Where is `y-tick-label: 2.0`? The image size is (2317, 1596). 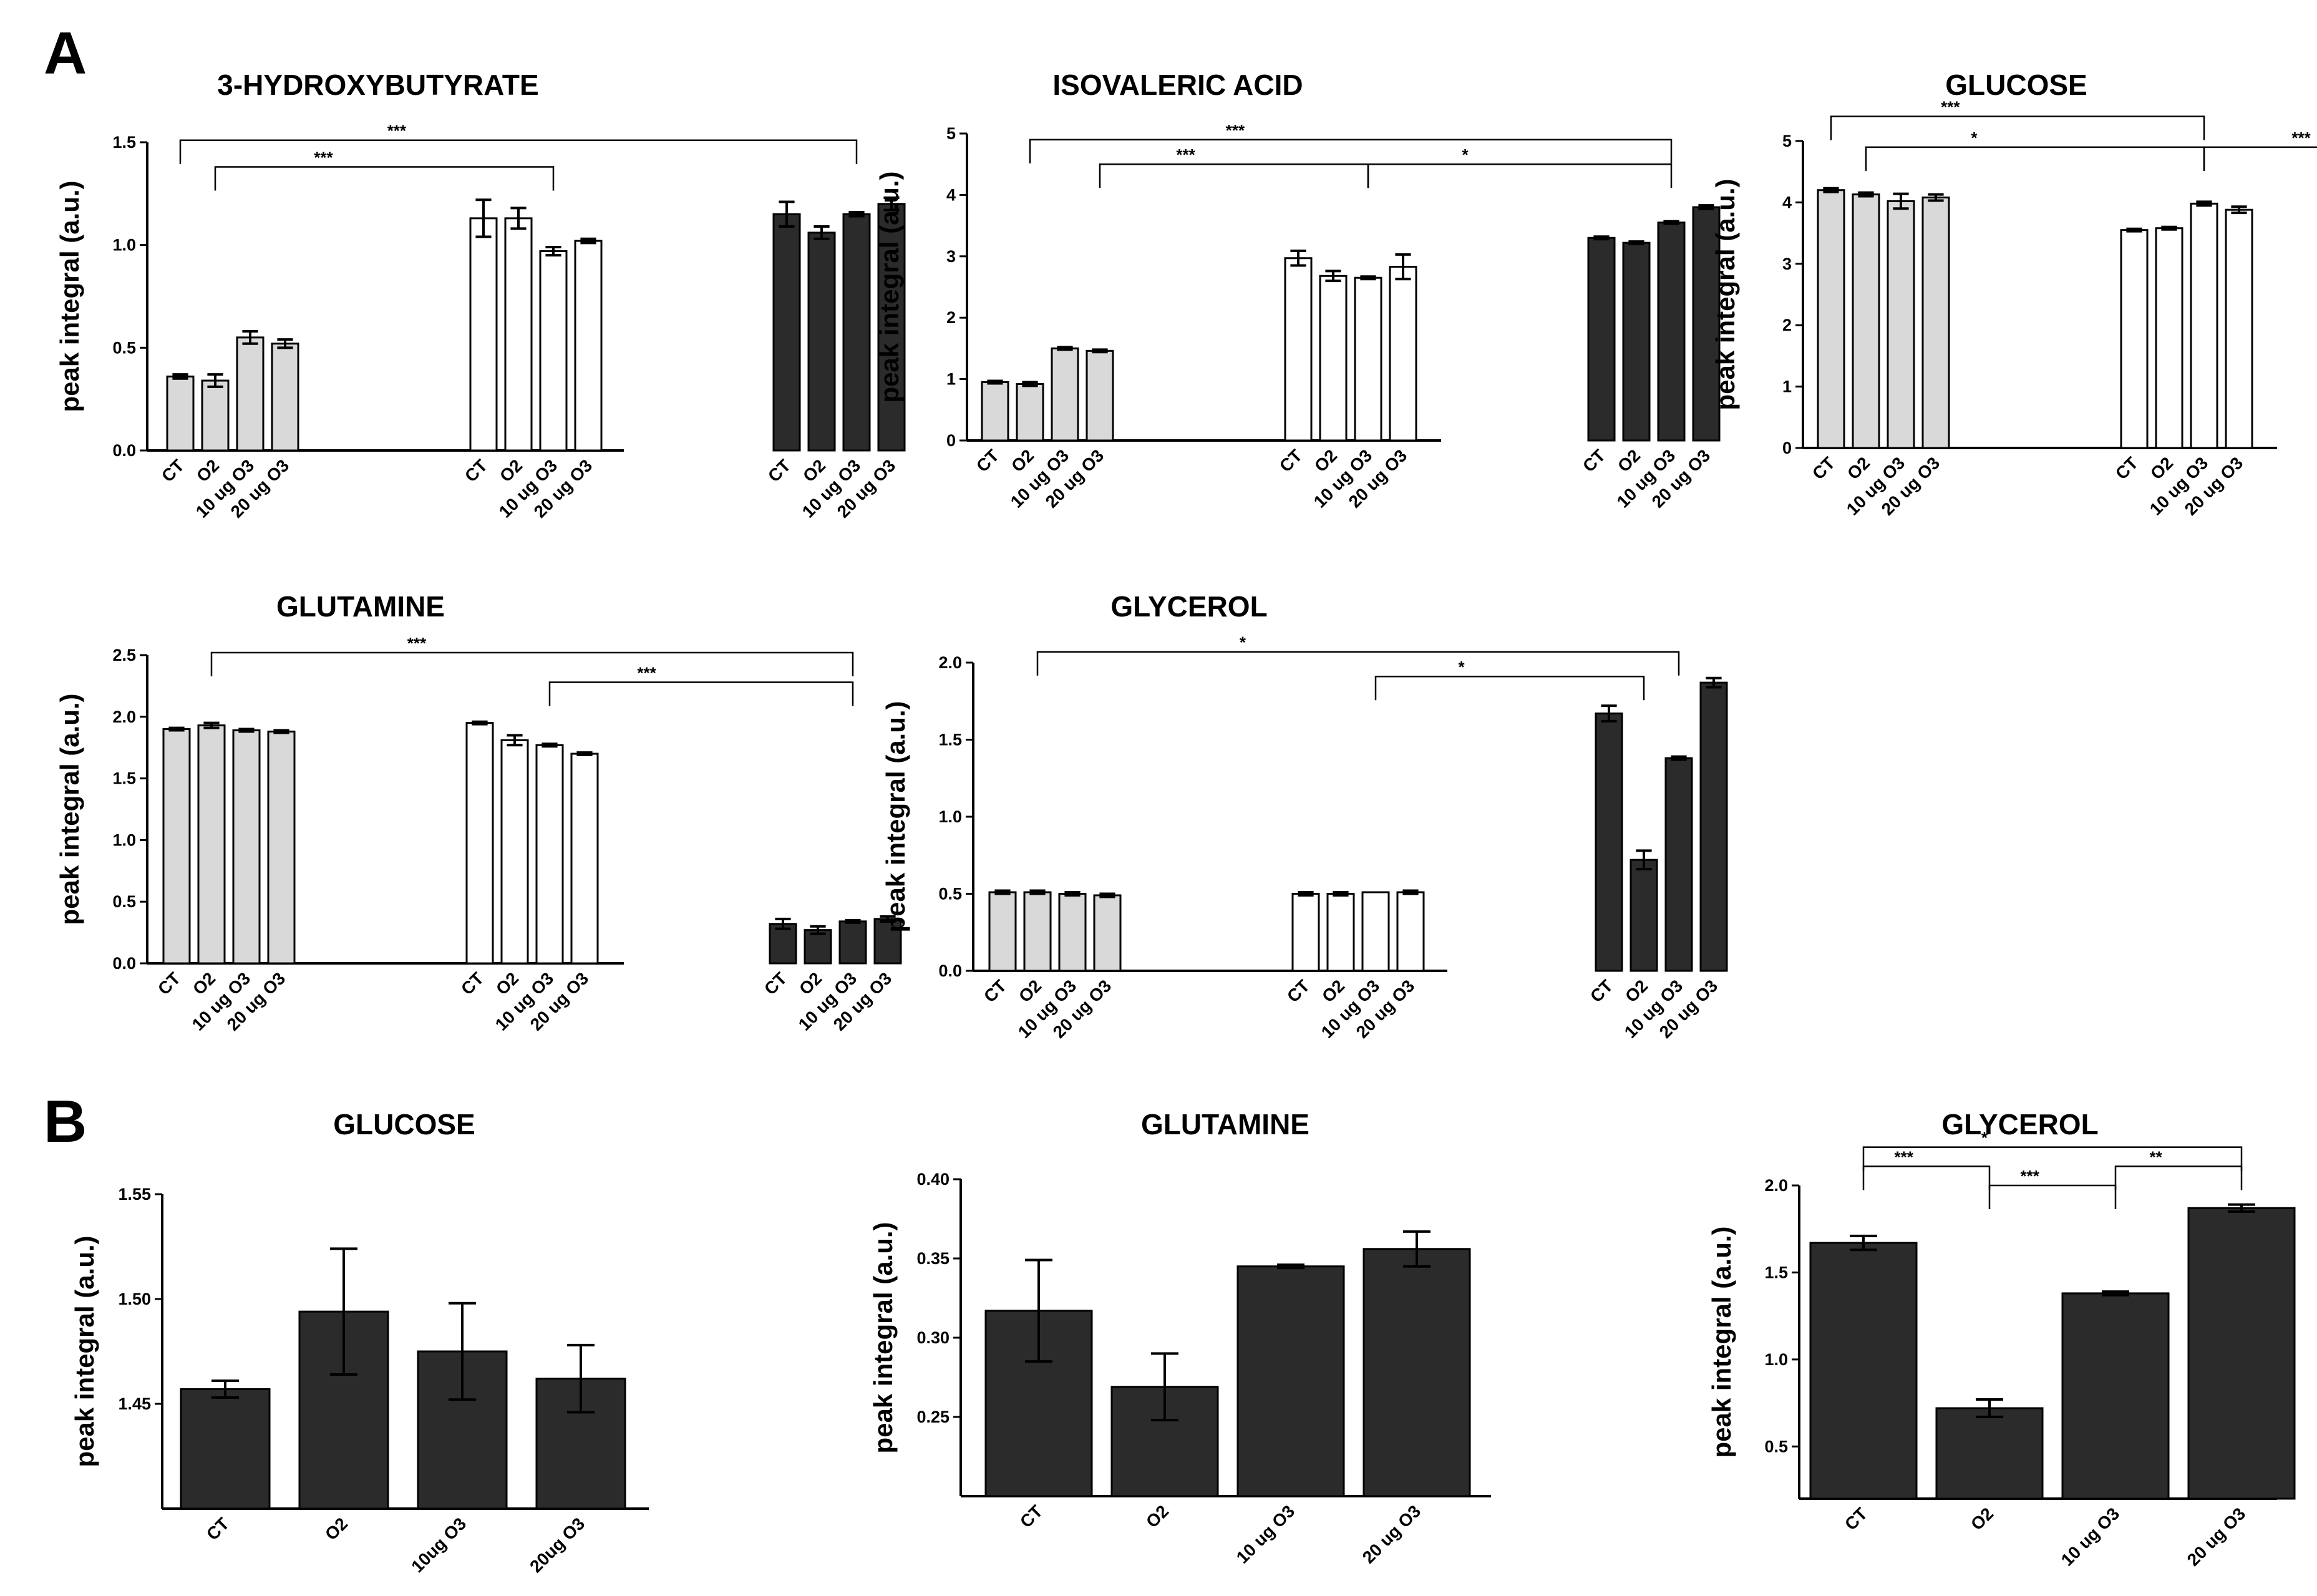 y-tick-label: 2.0 is located at coordinates (1776, 1185).